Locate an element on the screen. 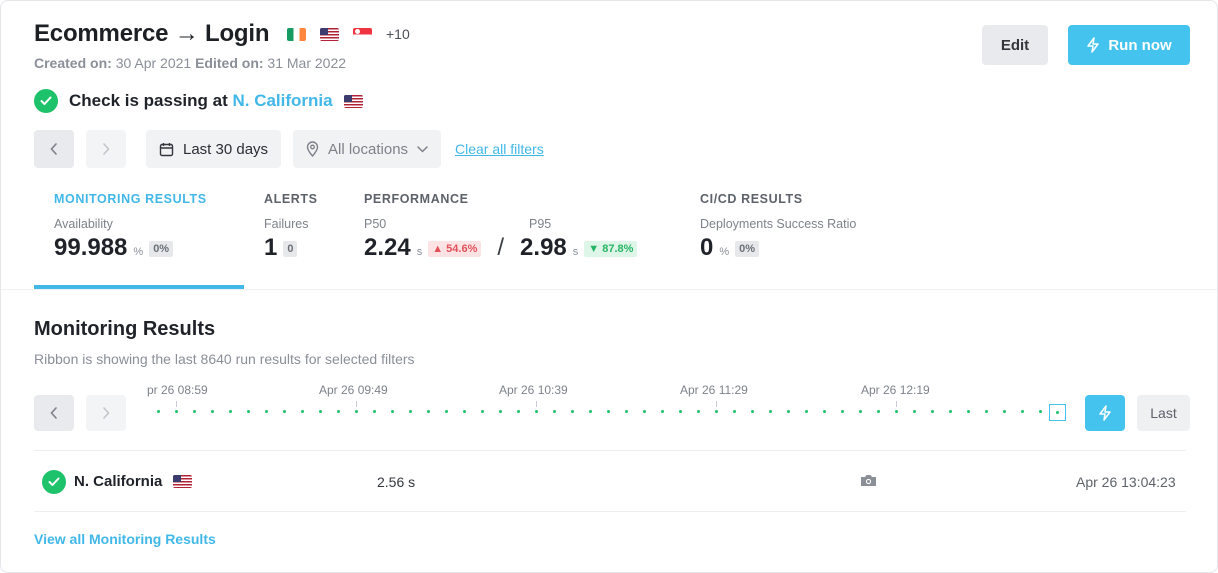 This screenshot has height=573, width=1218. location-filter-label: All locations is located at coordinates (368, 149).